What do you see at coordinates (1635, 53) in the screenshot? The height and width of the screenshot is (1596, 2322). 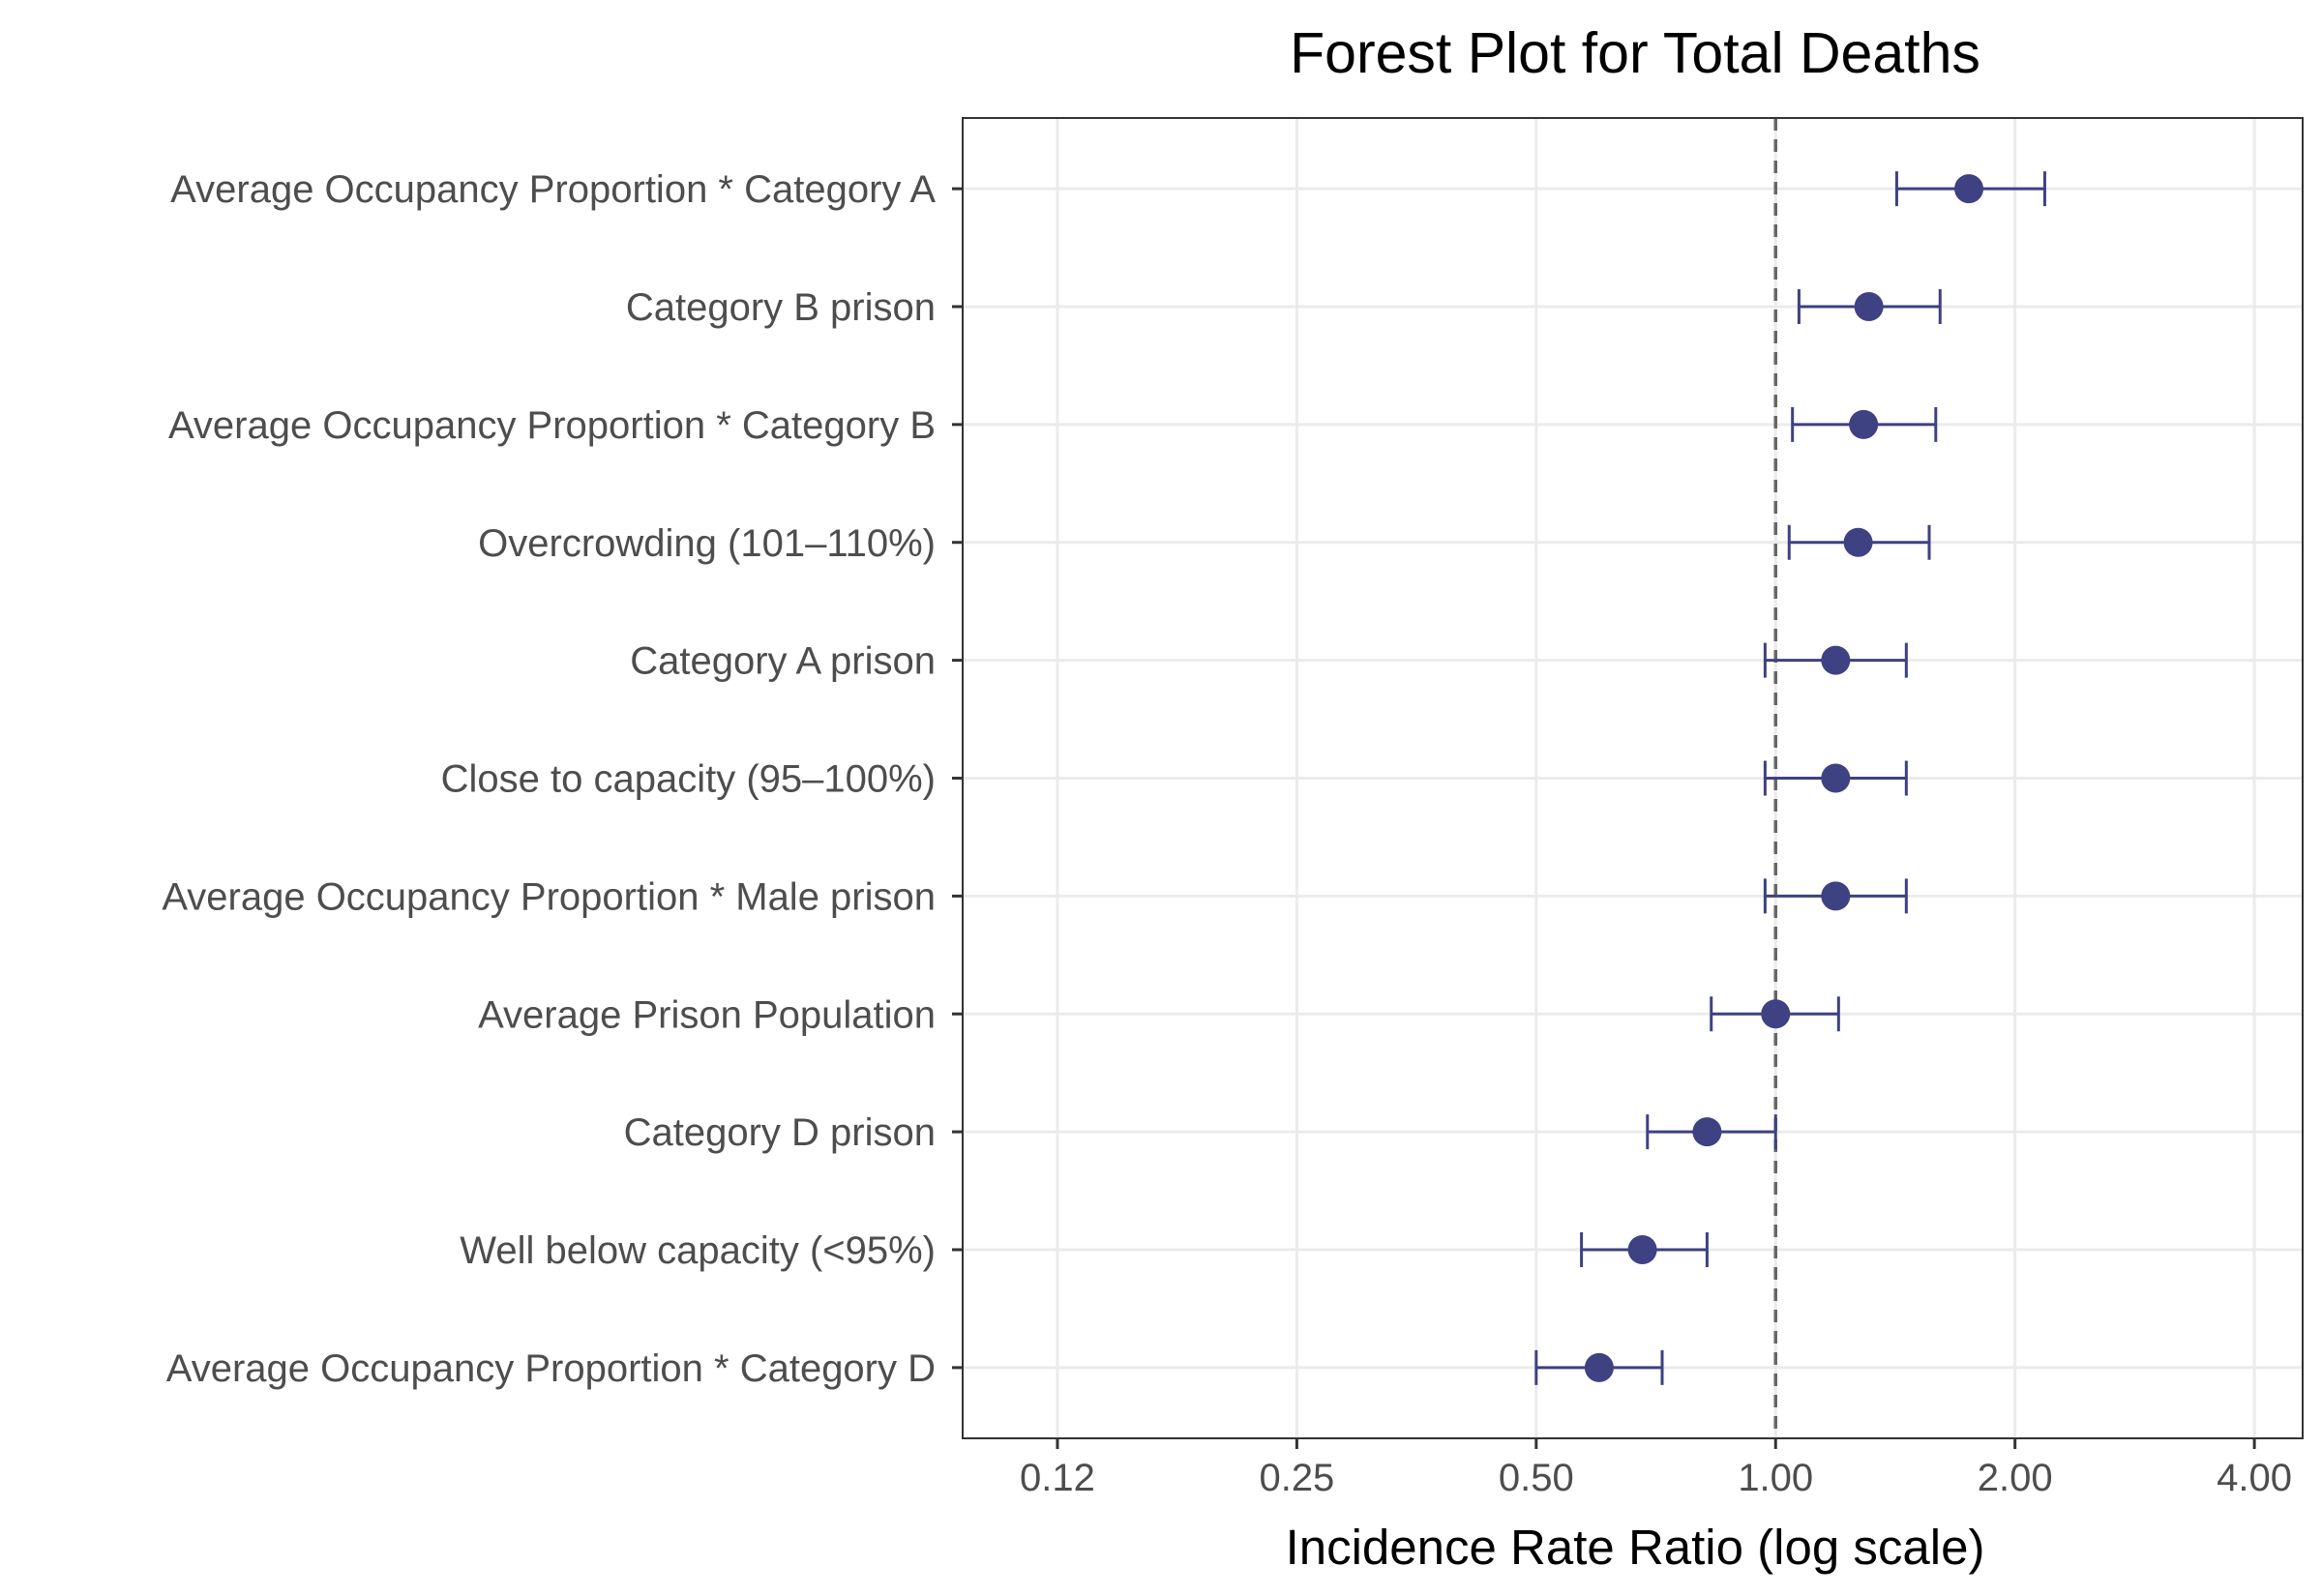 I see `chart-title: Forest Plot for Total Deaths` at bounding box center [1635, 53].